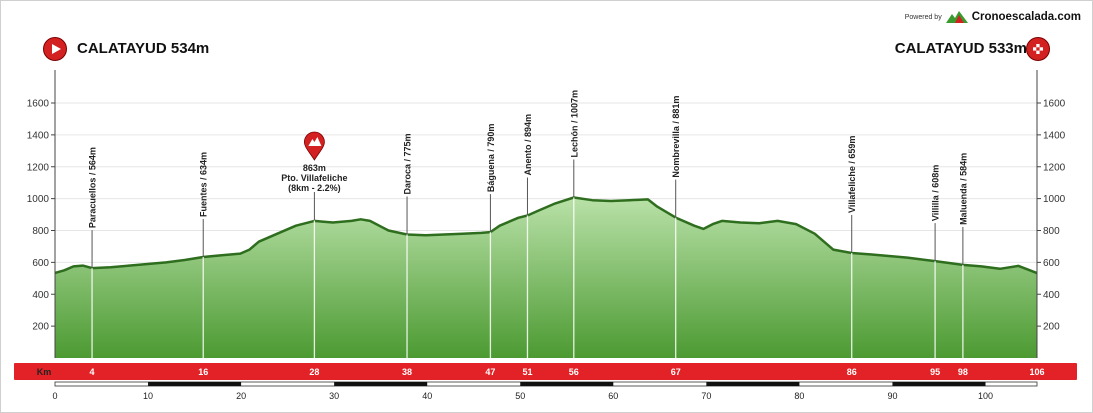 This screenshot has height=413, width=1093. What do you see at coordinates (1054, 104) in the screenshot?
I see `y-tick-label-right: 1600` at bounding box center [1054, 104].